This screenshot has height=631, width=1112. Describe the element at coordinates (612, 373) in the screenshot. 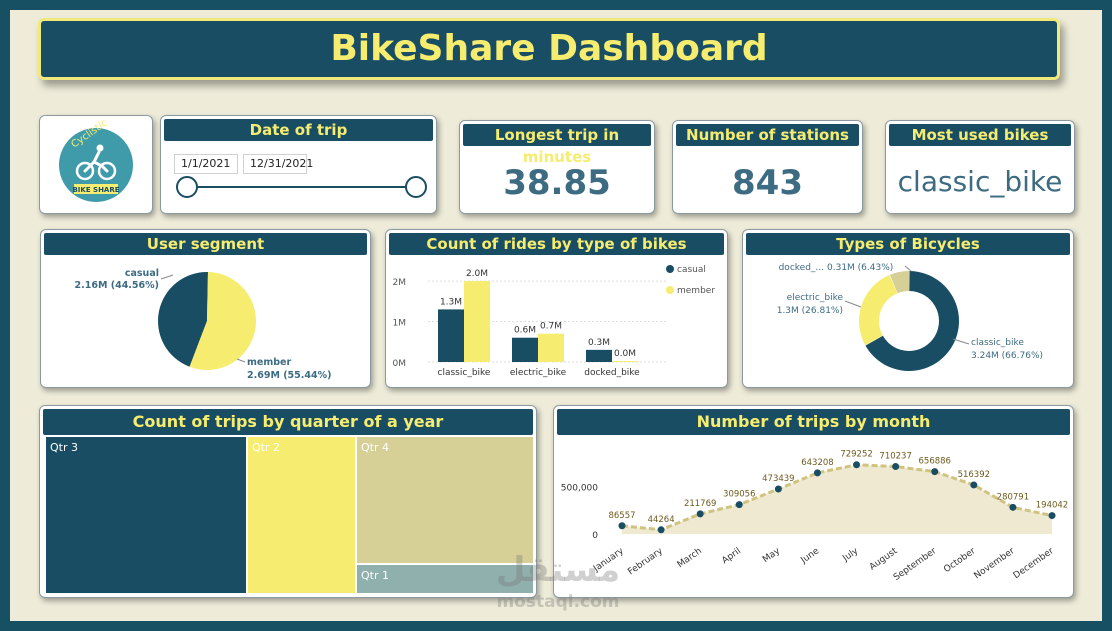

I see `x-tick-label: docked_bike` at that location.